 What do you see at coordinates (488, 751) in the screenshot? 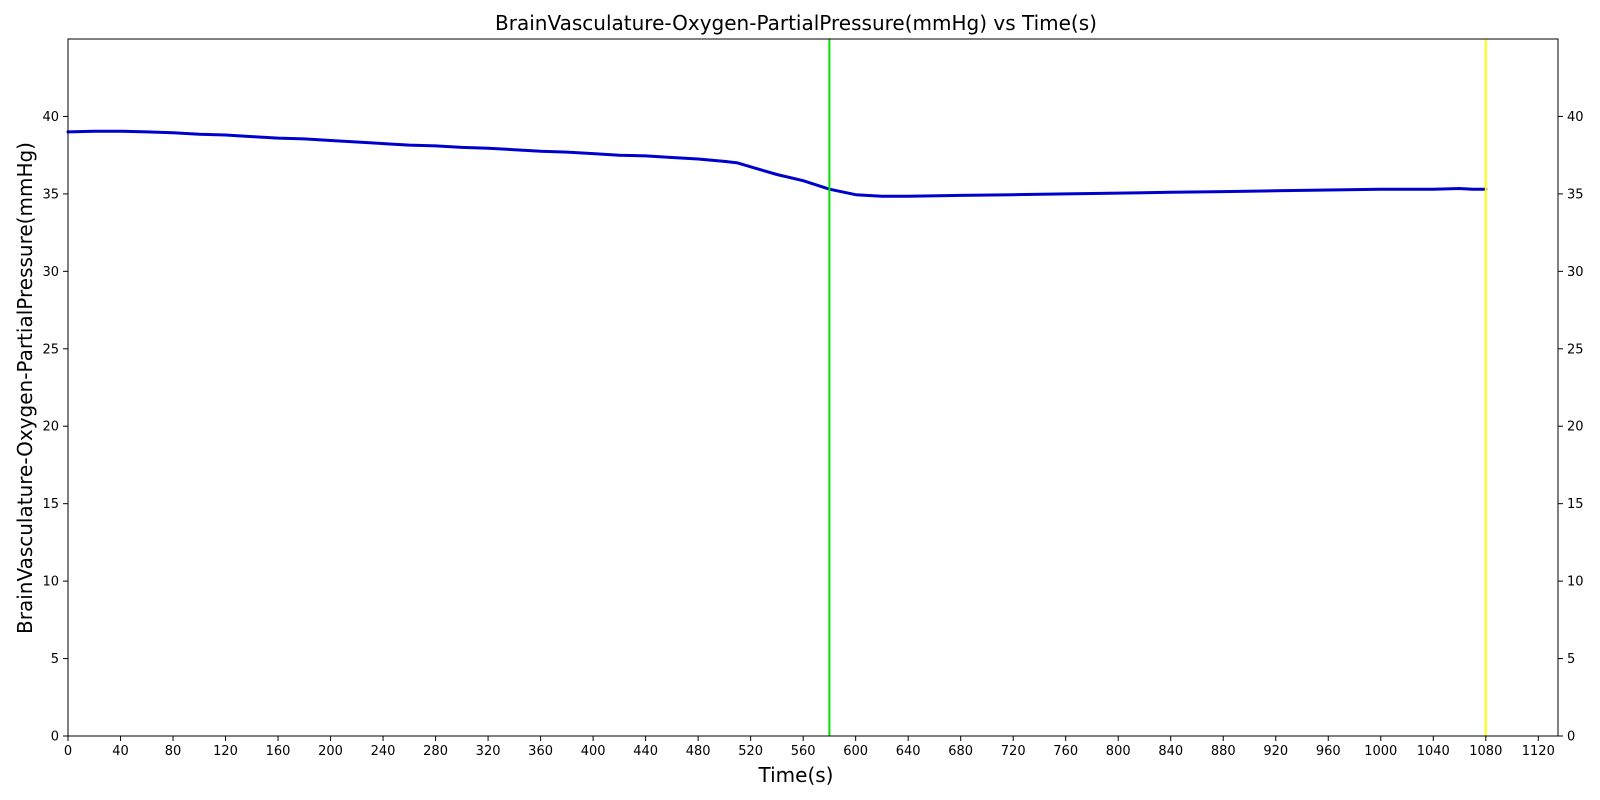
I see `x-tick-label: 320` at bounding box center [488, 751].